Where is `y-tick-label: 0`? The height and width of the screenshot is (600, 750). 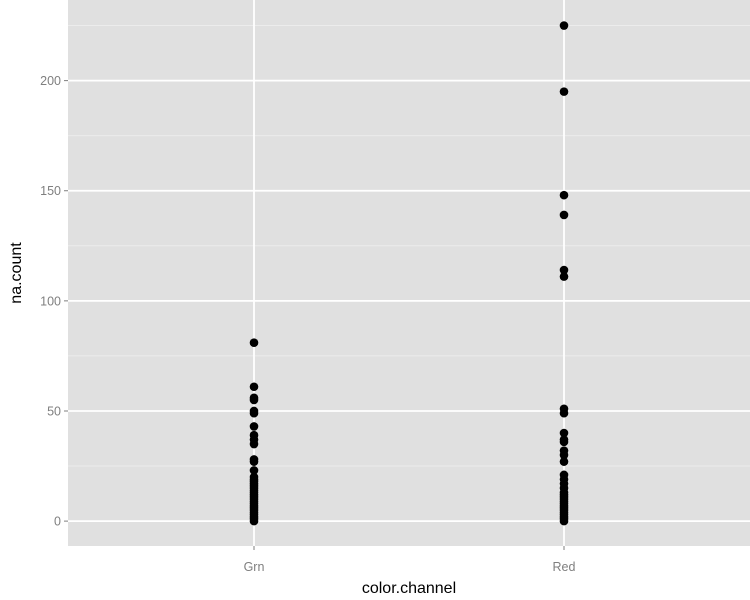
y-tick-label: 0 is located at coordinates (57, 522).